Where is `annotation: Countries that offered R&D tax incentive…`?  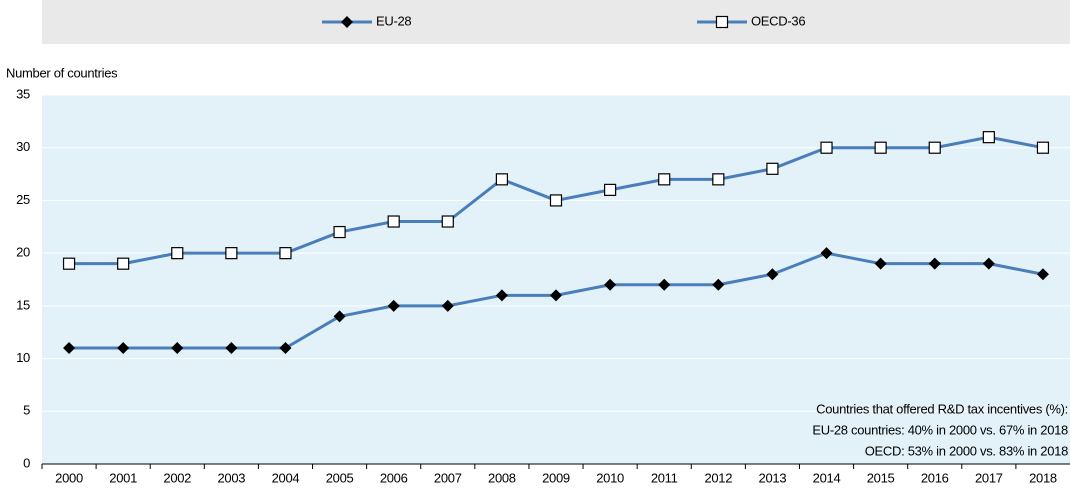 annotation: Countries that offered R&D tax incentive… is located at coordinates (942, 408).